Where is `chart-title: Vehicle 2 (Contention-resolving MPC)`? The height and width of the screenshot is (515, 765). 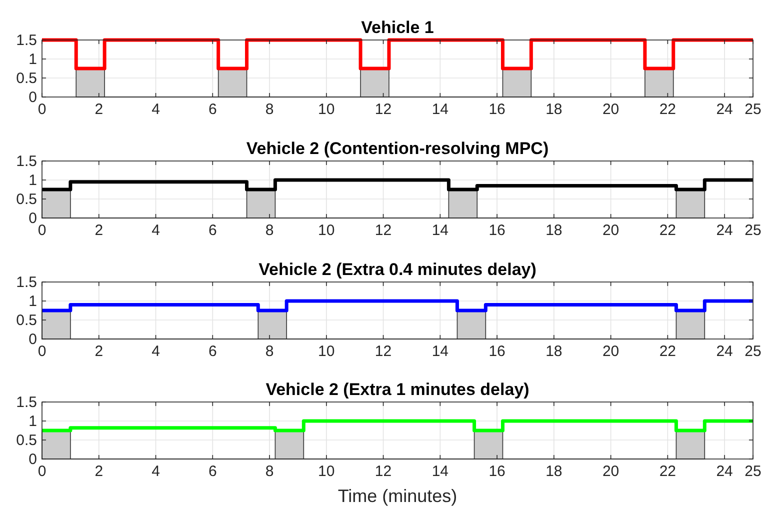
chart-title: Vehicle 2 (Contention-resolving MPC) is located at coordinates (397, 148).